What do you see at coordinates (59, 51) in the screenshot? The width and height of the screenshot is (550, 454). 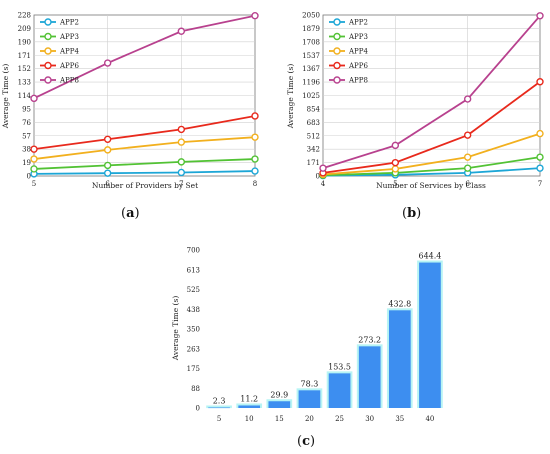 I see `chart-a-legend: APP2 APP3 APP4 APP6 APP8` at bounding box center [59, 51].